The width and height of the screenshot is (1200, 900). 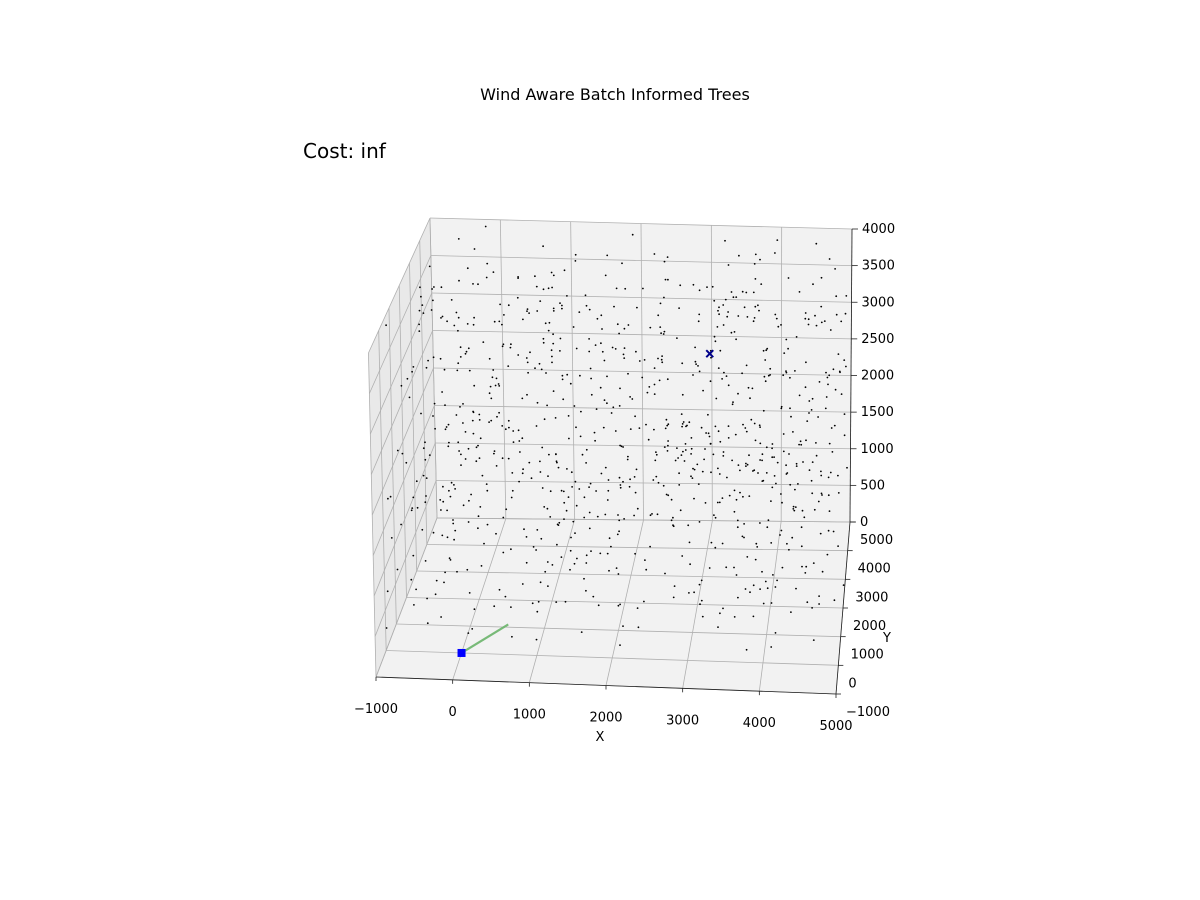 What do you see at coordinates (642, 409) in the screenshot?
I see `grid-line-z-back` at bounding box center [642, 409].